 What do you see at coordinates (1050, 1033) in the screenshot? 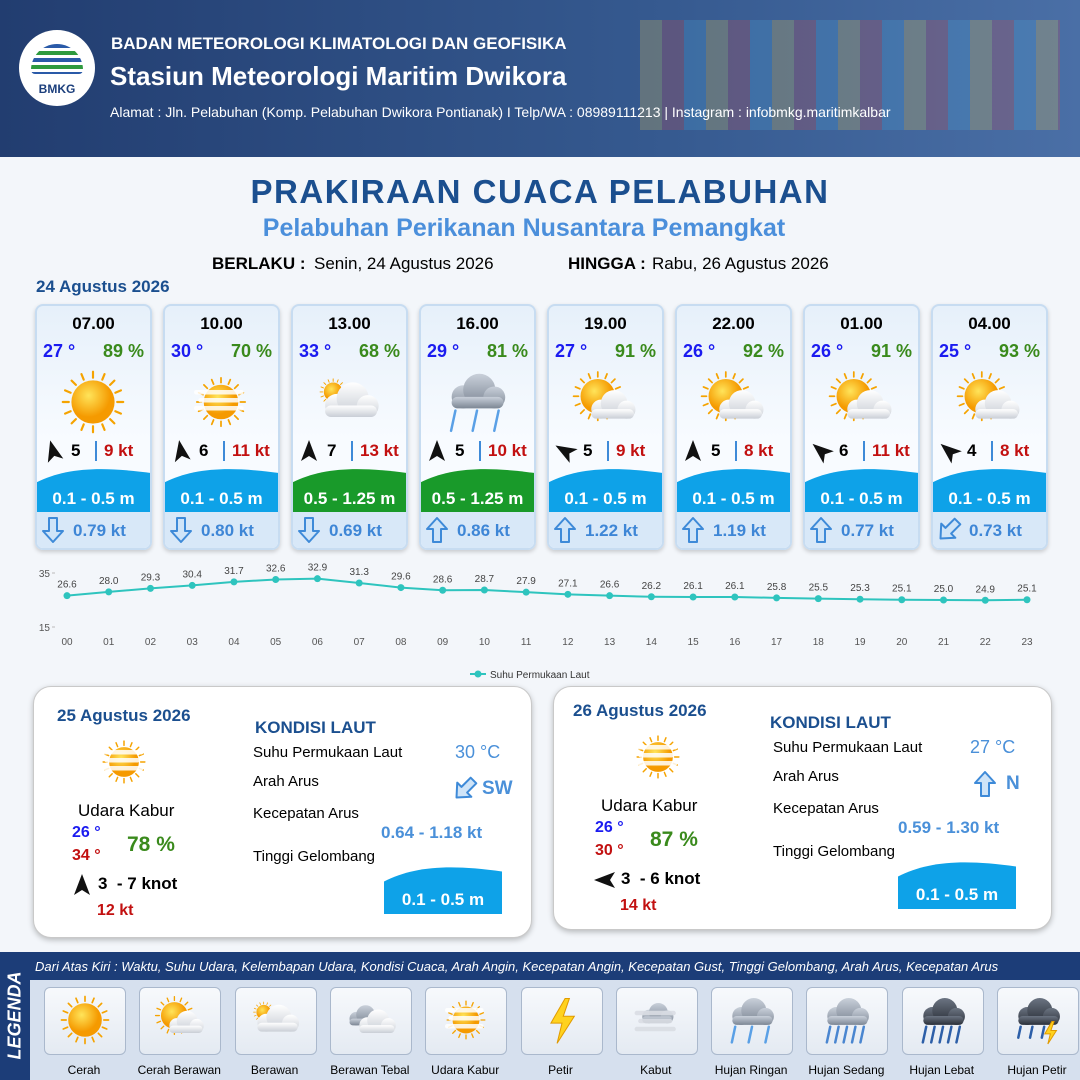
I see `lightning` at bounding box center [1050, 1033].